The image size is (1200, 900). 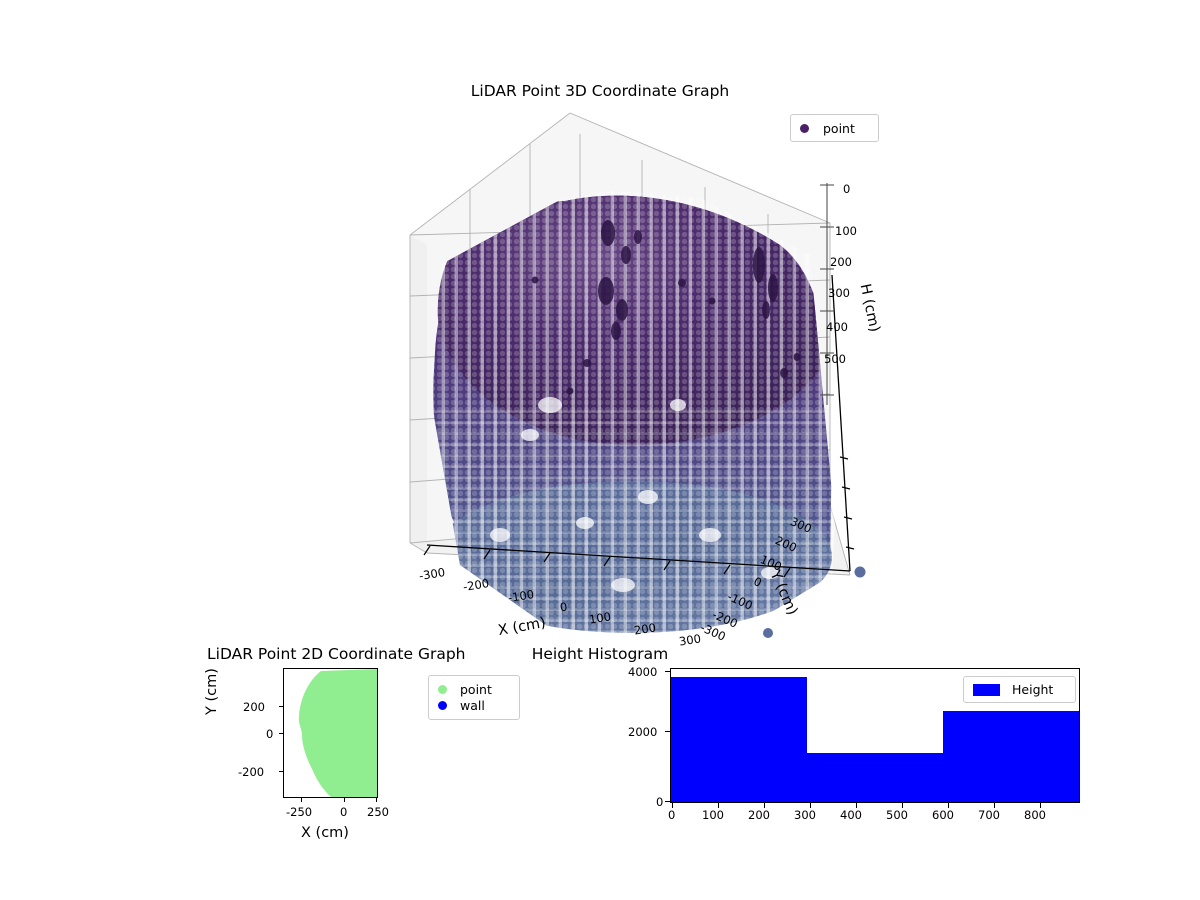 I want to click on legend-label: Height, so click(x=1033, y=689).